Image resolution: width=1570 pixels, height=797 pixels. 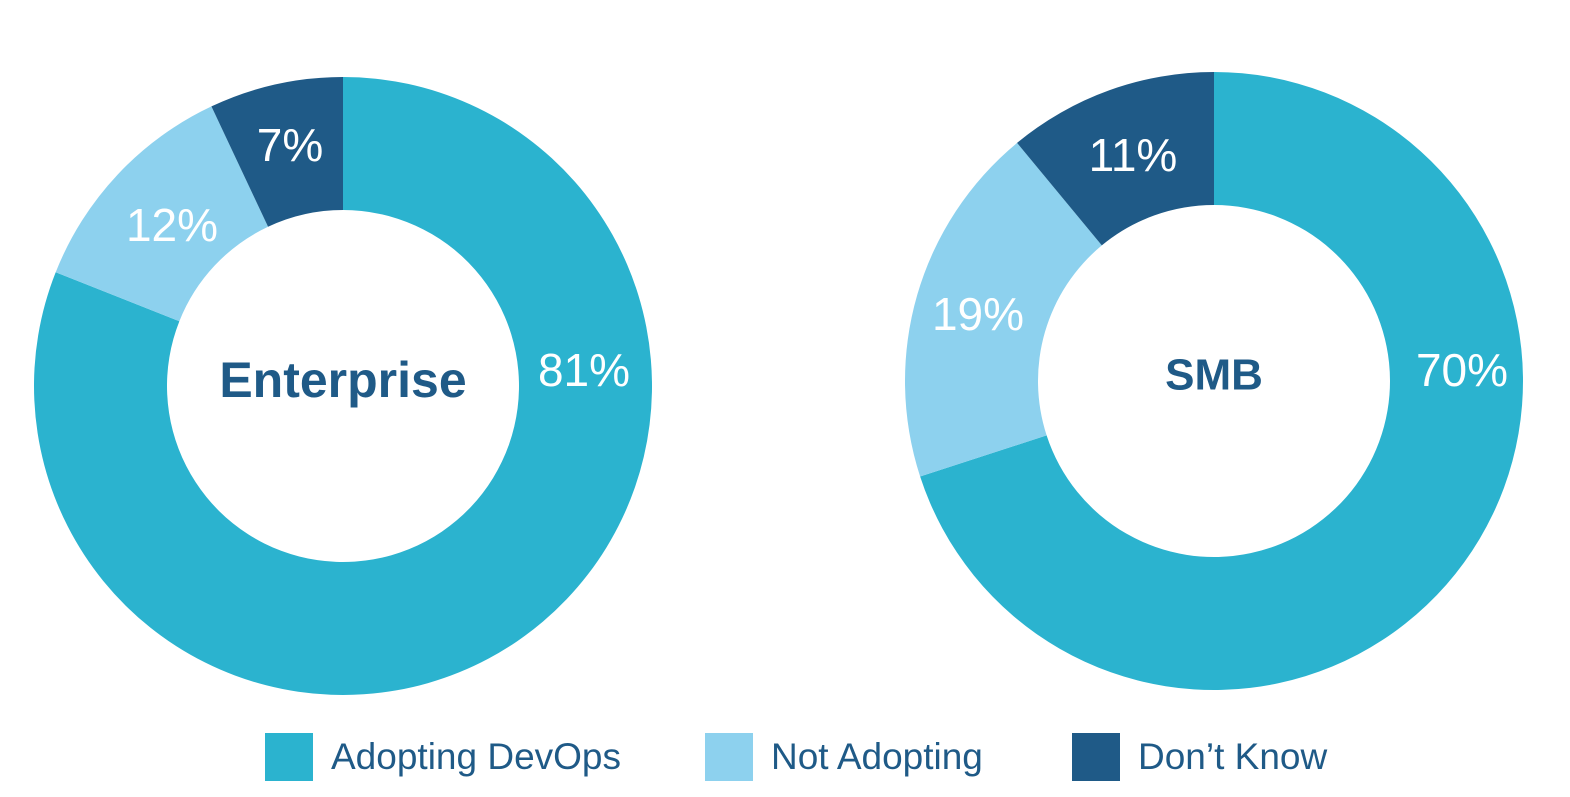 I want to click on smb-label-adopting-devops: 70%, so click(x=1462, y=370).